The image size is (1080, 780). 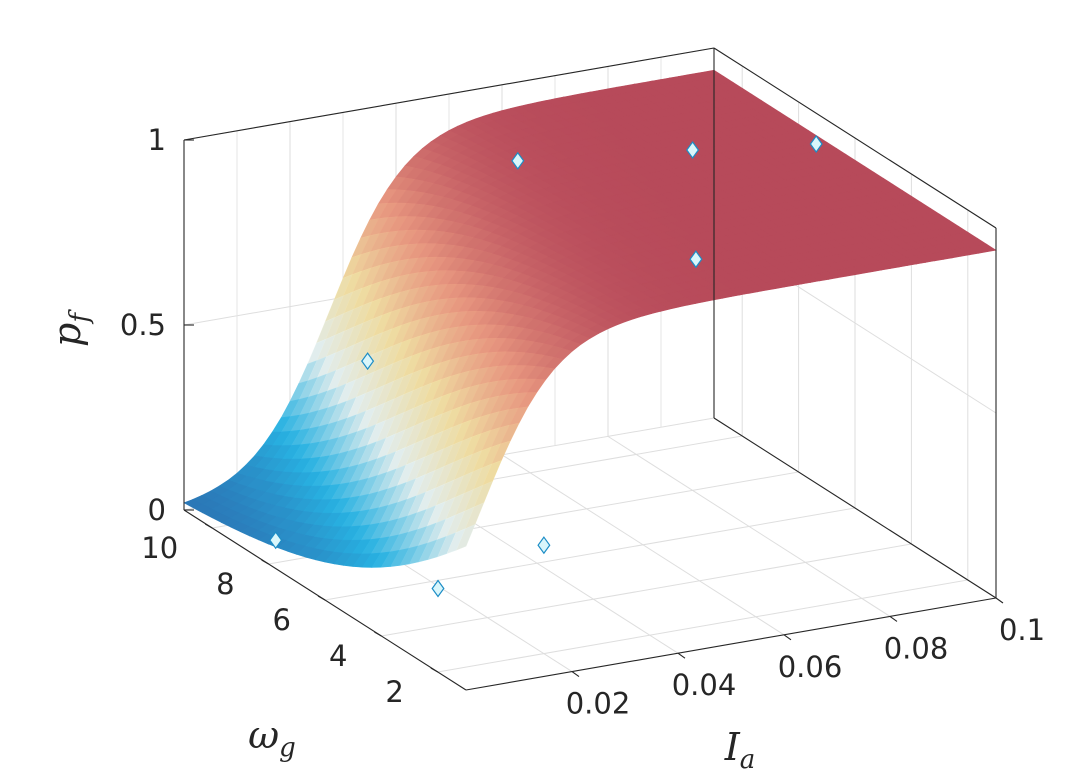 I want to click on x-tick-label: 0.1, so click(x=1022, y=630).